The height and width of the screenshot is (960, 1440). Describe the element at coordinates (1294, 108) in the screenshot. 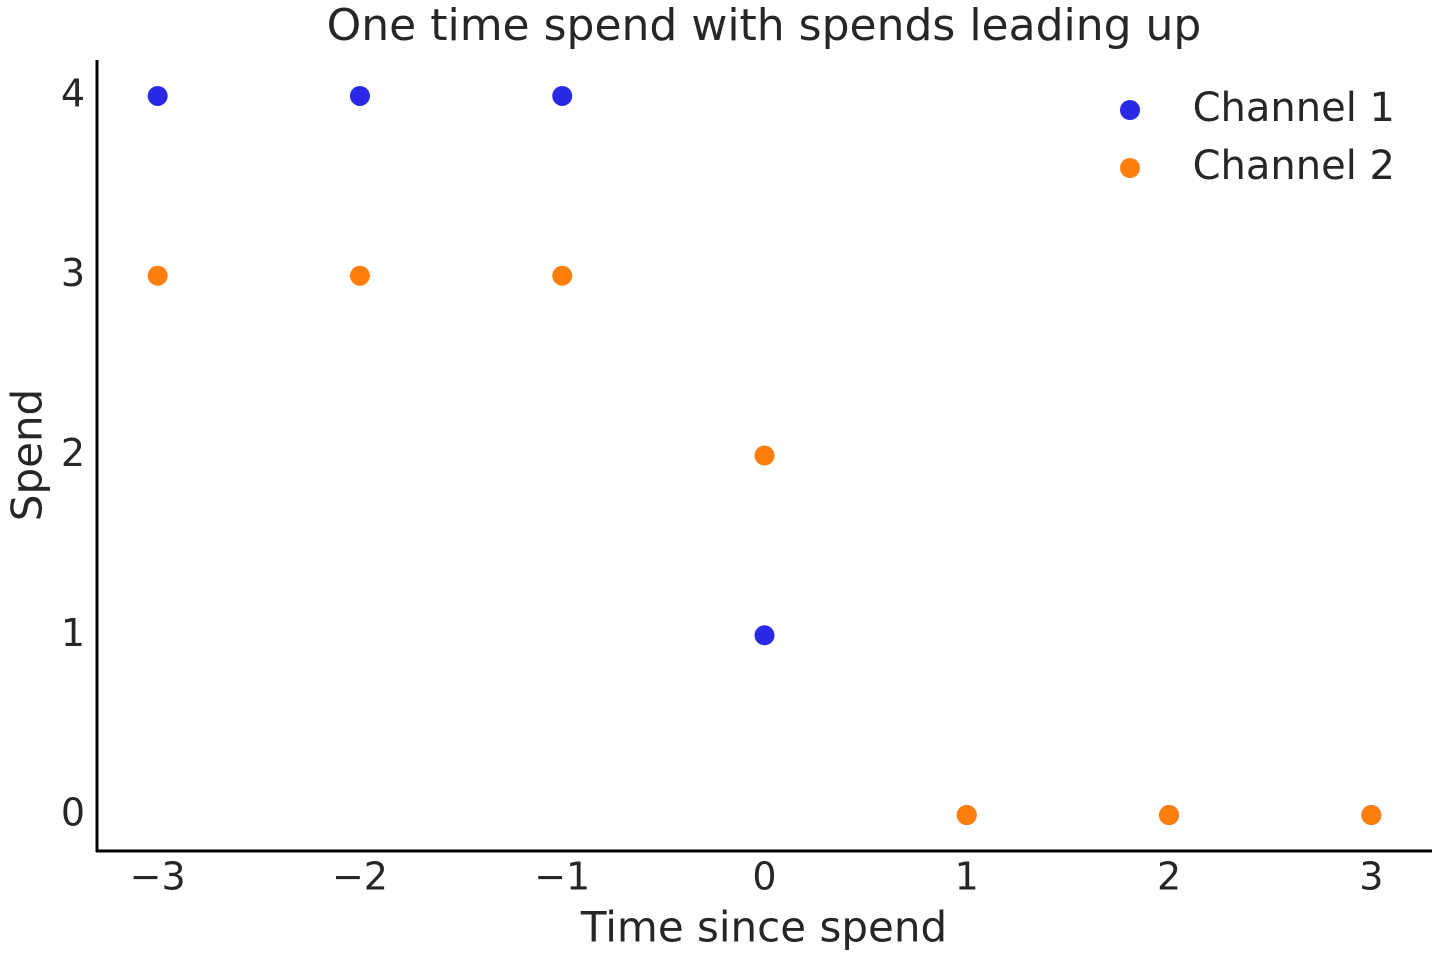

I see `legend-label: Channel 1` at that location.